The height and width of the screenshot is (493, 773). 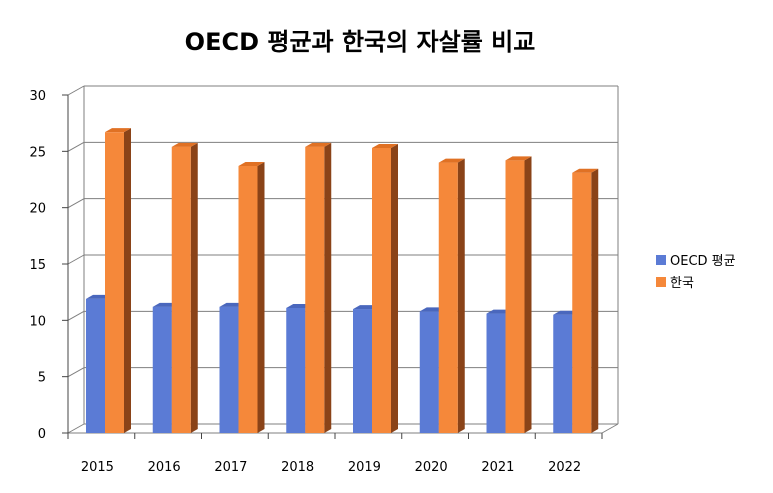 I want to click on x-tick-label: 2017, so click(x=230, y=467).